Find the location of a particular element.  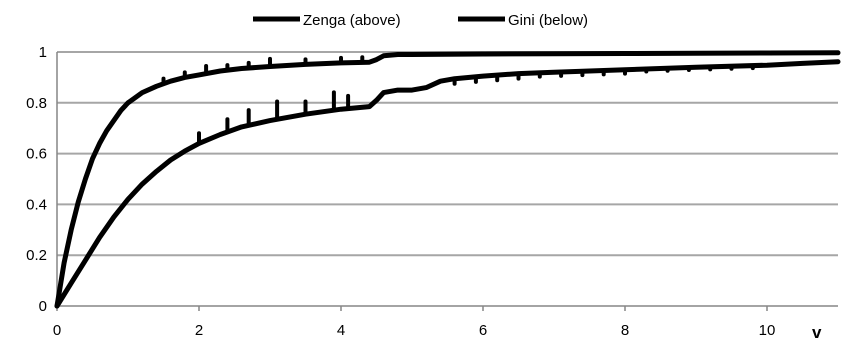

x-tick-label: 2 is located at coordinates (199, 330).